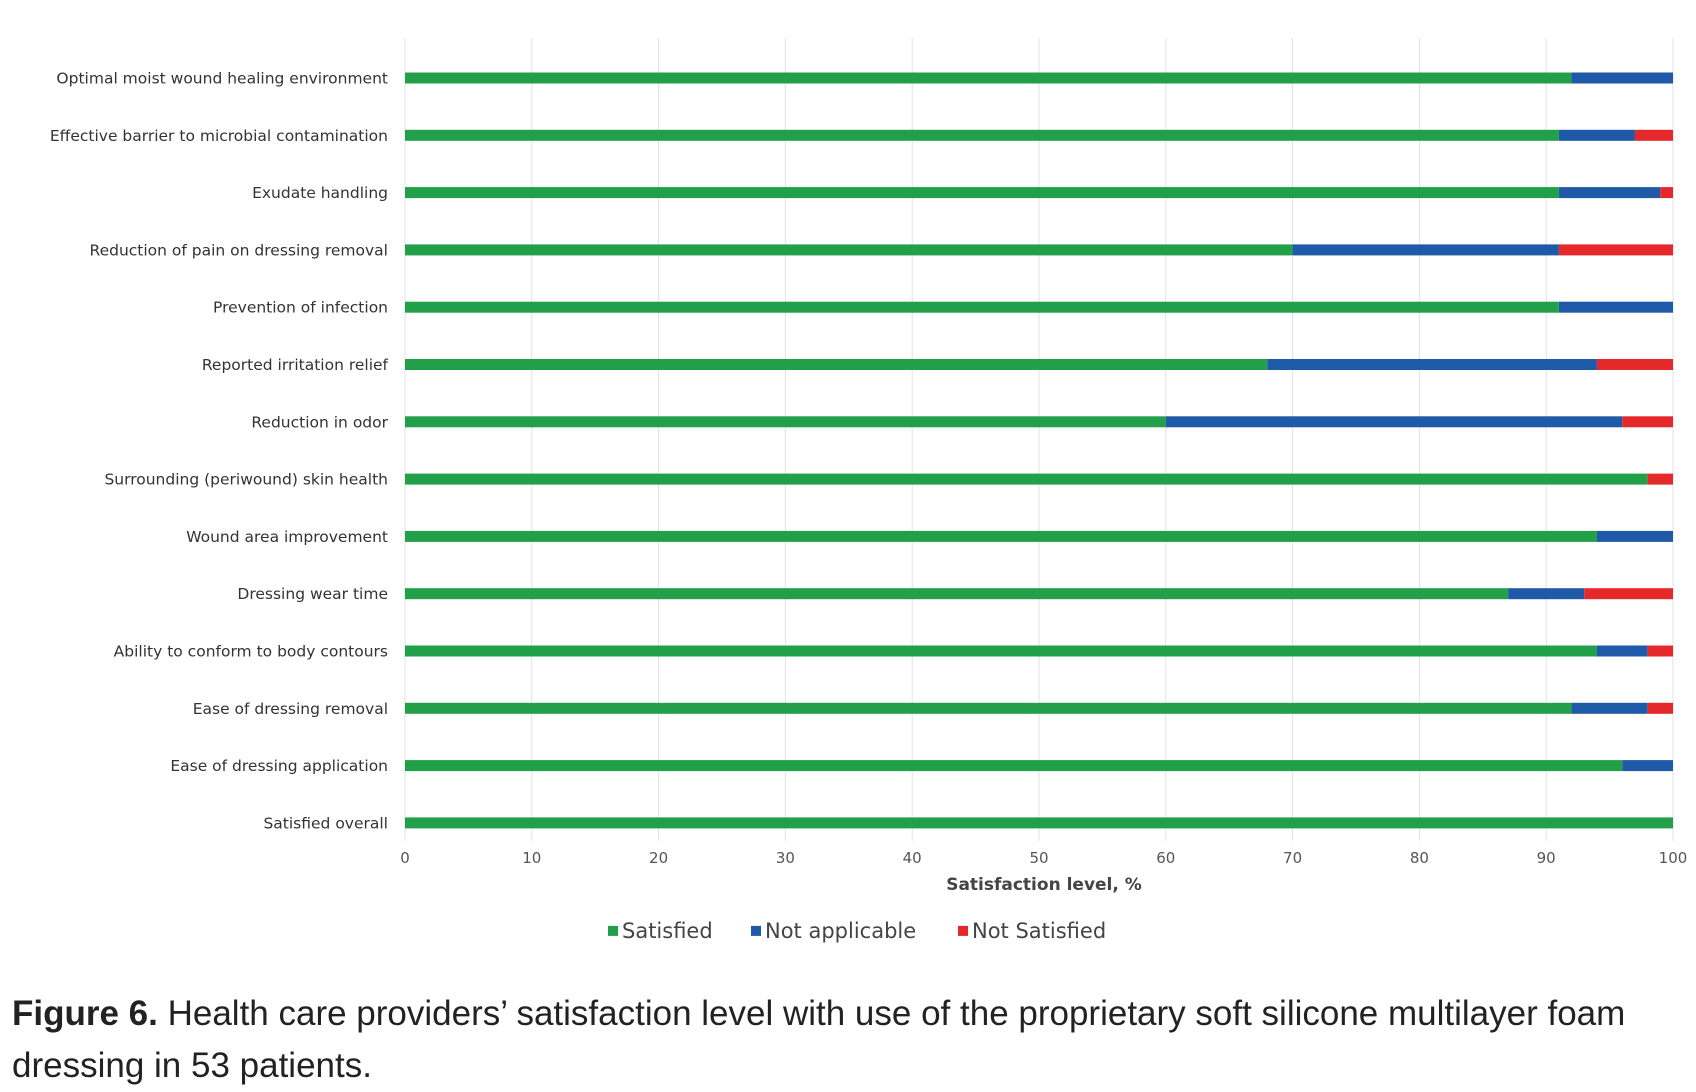 The height and width of the screenshot is (1092, 1696). Describe the element at coordinates (295, 365) in the screenshot. I see `category-label: Reported irritation relief` at that location.